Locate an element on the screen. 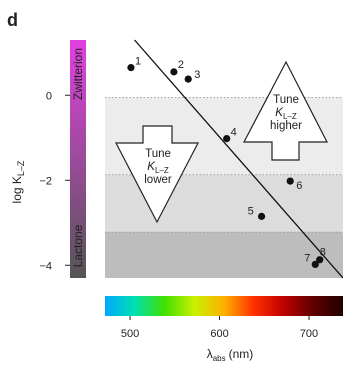 This screenshot has height=367, width=343. data-point-label-8: 8 is located at coordinates (323, 253).